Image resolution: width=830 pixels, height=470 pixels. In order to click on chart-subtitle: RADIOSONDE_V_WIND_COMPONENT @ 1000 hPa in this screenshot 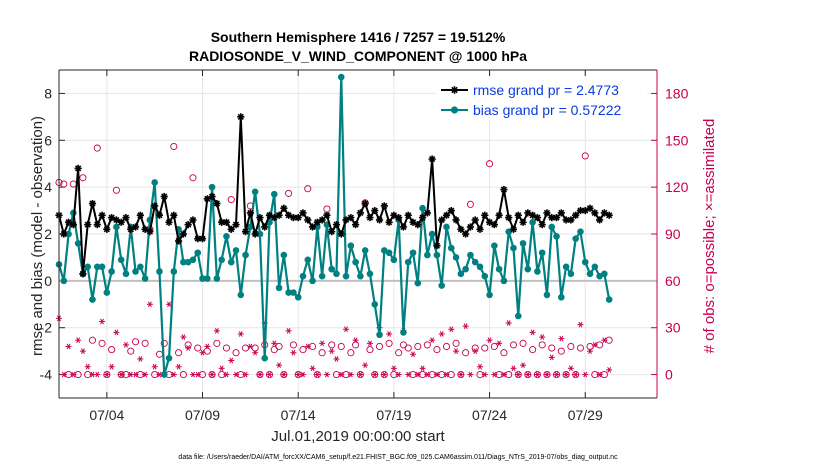, I will do `click(358, 56)`.